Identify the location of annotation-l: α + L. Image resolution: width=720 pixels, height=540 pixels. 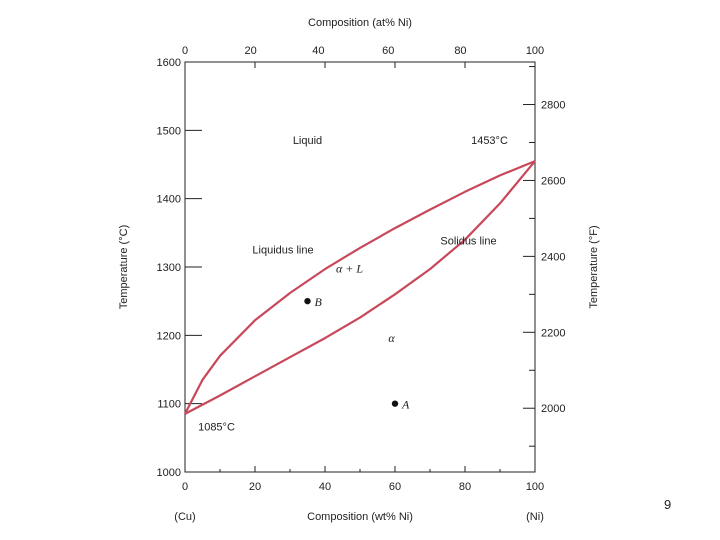
(349, 268).